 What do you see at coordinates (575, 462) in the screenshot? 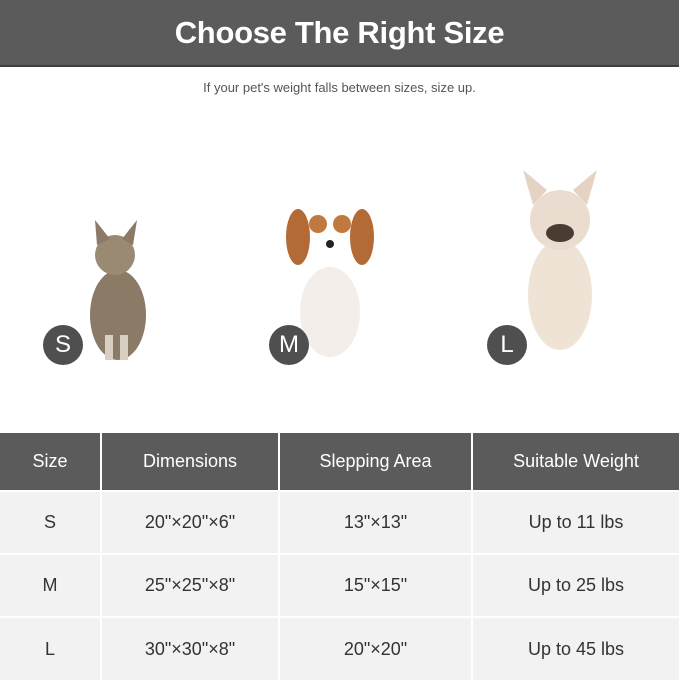
I see `header-weight: Suitable Weight` at bounding box center [575, 462].